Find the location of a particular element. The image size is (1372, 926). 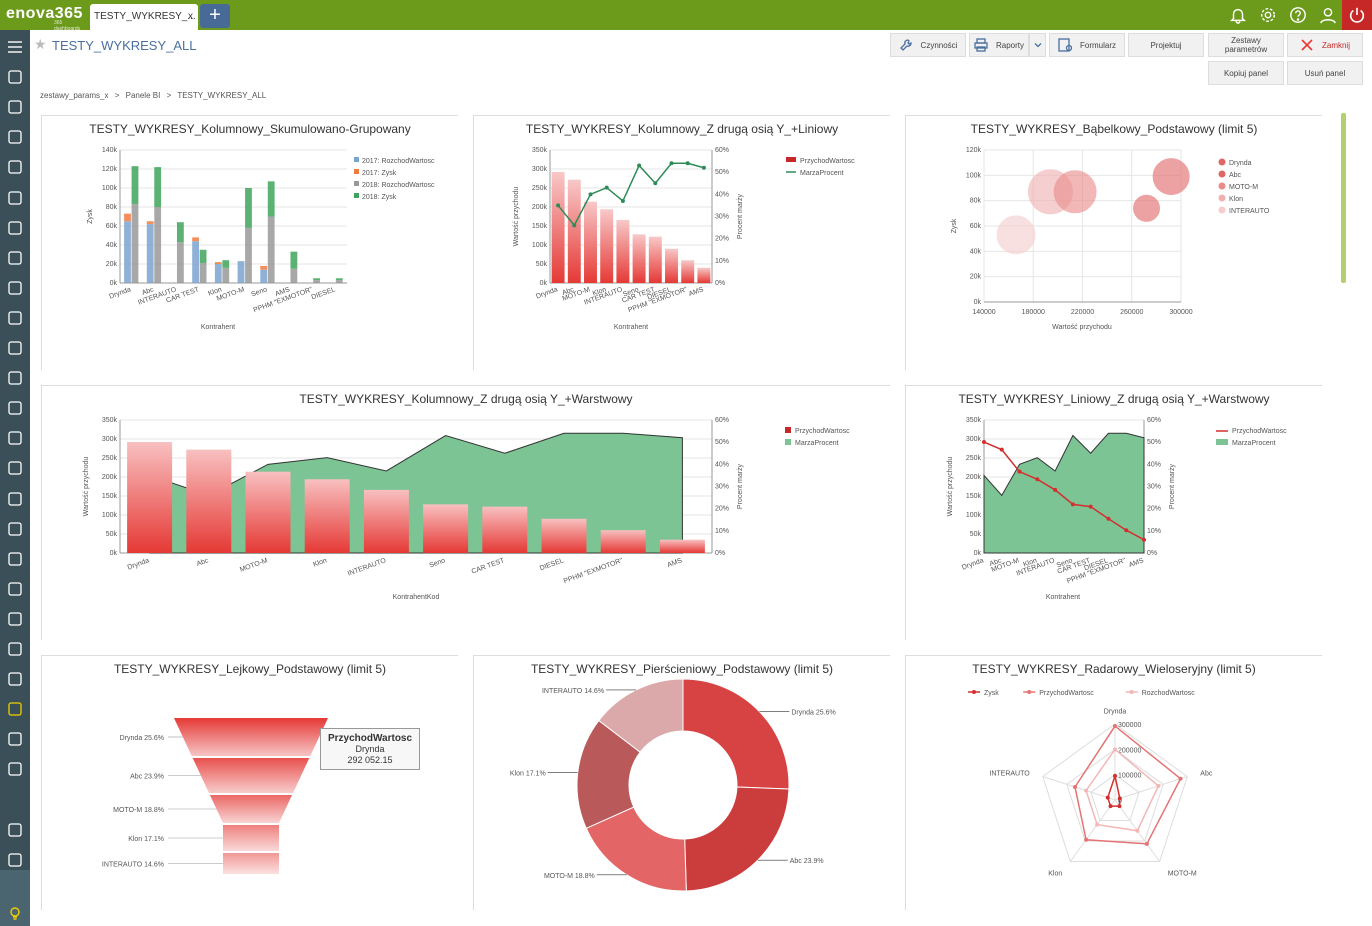

bell-icon is located at coordinates (1238, 15).